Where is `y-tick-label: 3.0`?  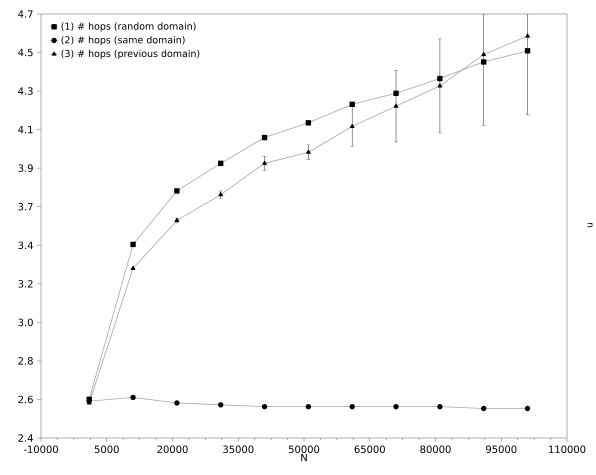
y-tick-label: 3.0 is located at coordinates (25, 322).